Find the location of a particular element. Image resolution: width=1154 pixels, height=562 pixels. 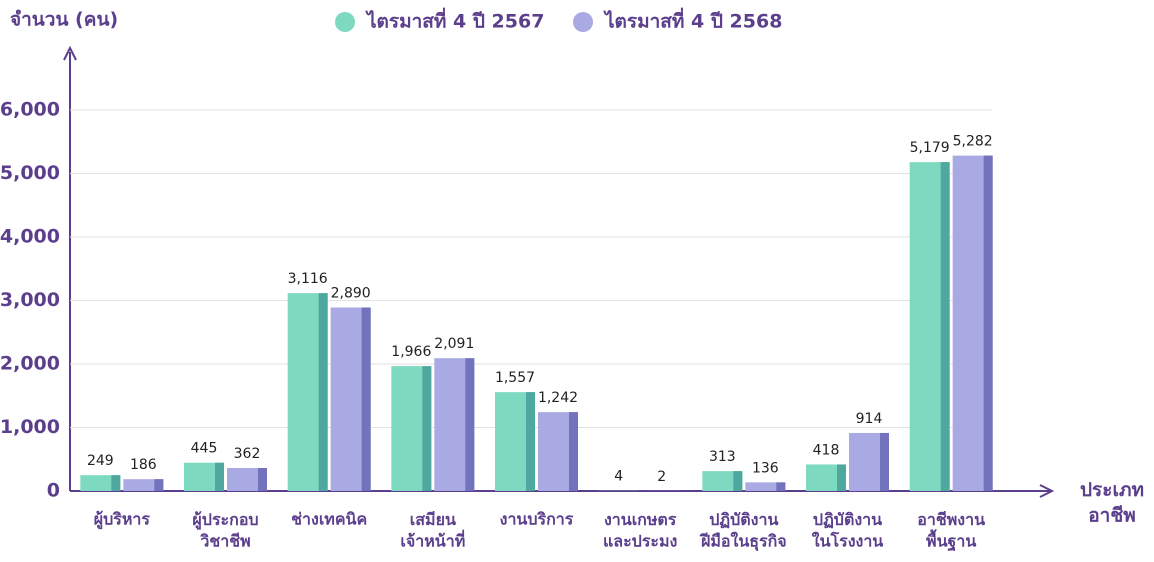

y-tick-label: 5,000 is located at coordinates (30, 173).